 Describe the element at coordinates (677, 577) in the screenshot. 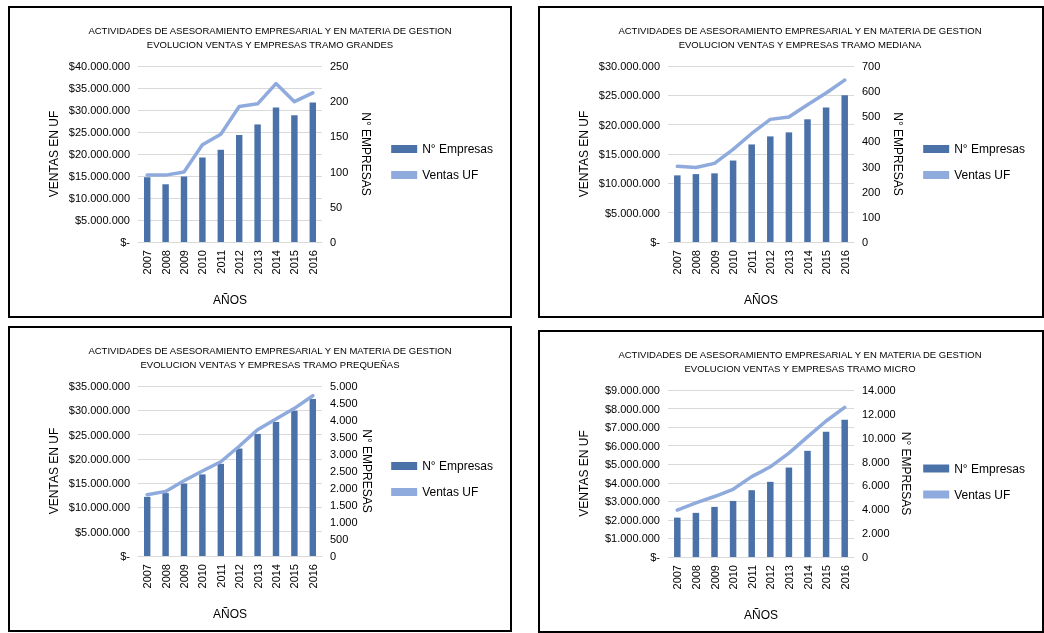

I see `x-tick-label: 2007` at that location.